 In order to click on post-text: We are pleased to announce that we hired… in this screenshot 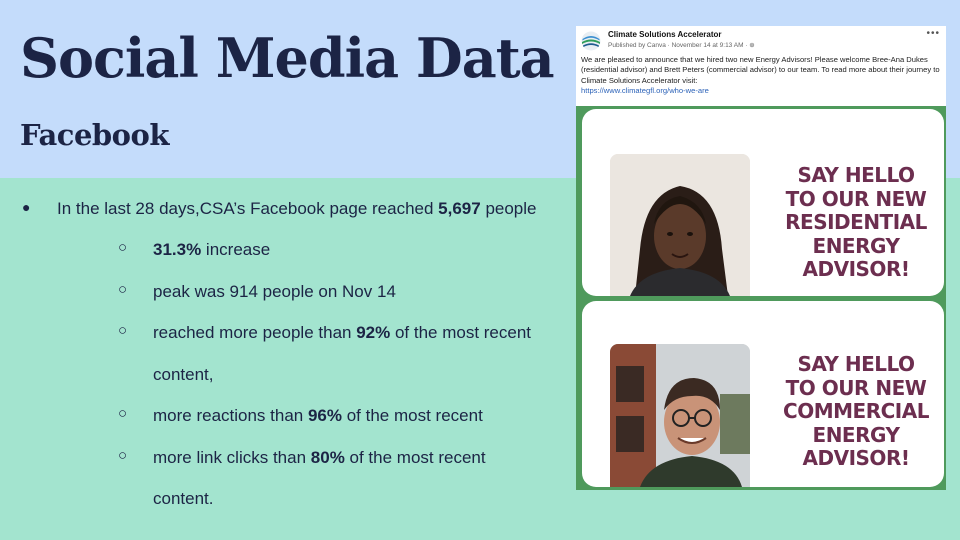, I will do `click(760, 70)`.